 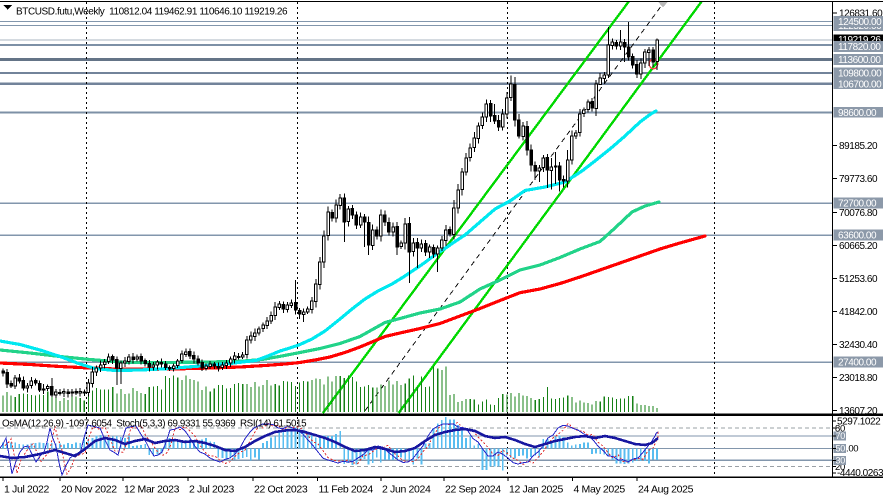 I want to click on svg-text: 51253.60, so click(x=858, y=279).